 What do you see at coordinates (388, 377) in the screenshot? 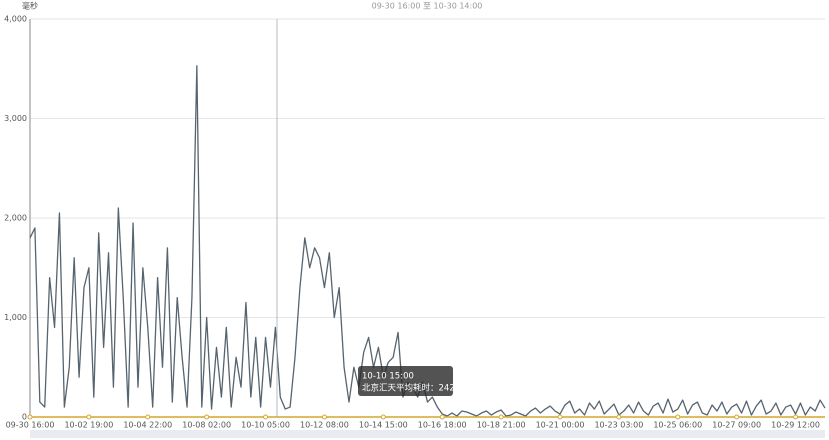
I see `tooltip-title: 10-10 15:00` at bounding box center [388, 377].